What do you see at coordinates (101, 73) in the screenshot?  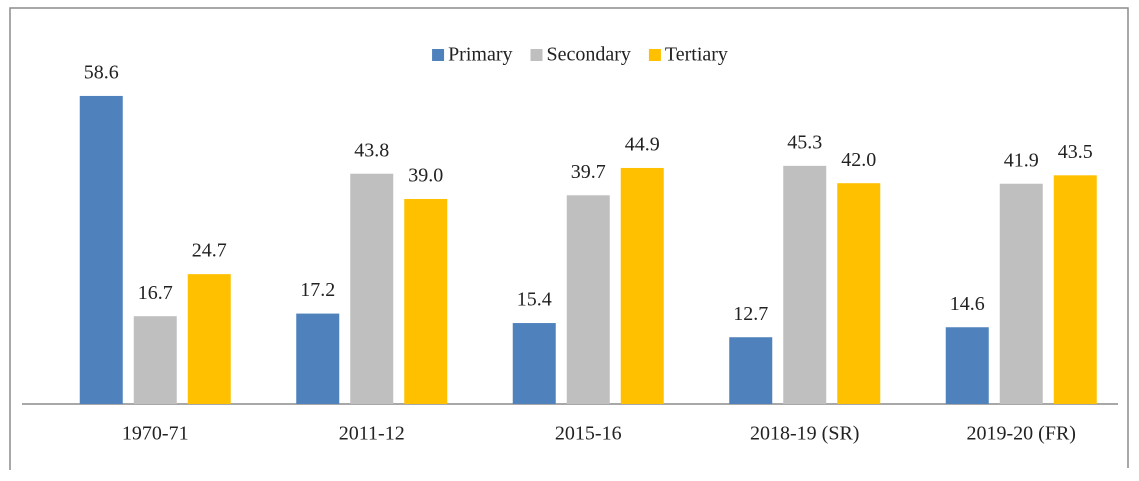 I see `data-label: 58.6` at bounding box center [101, 73].